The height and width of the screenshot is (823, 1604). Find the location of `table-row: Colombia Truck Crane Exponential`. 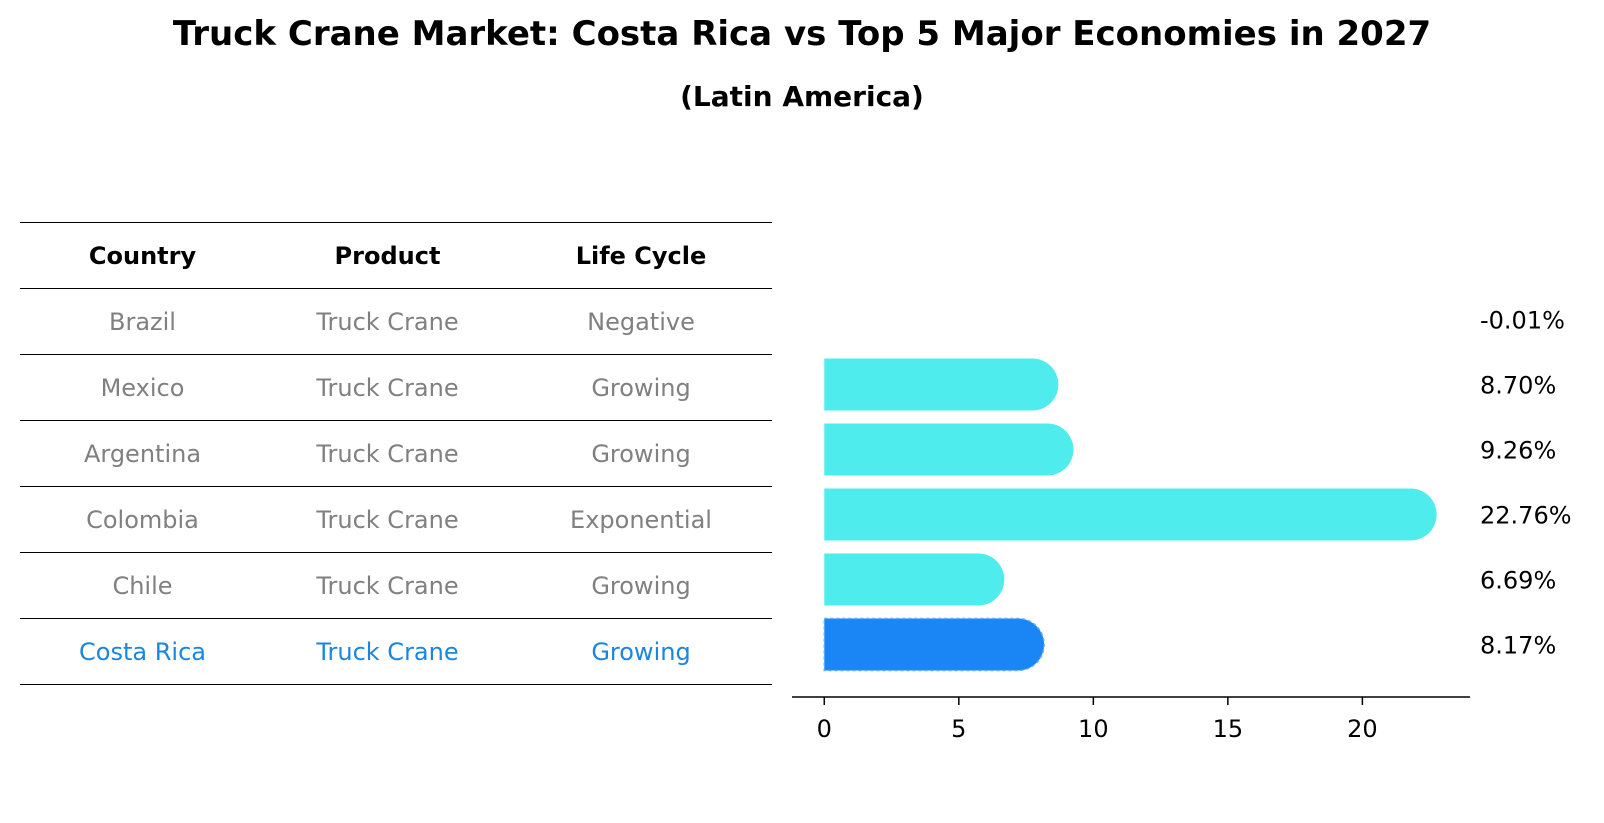

table-row: Colombia Truck Crane Exponential is located at coordinates (396, 519).